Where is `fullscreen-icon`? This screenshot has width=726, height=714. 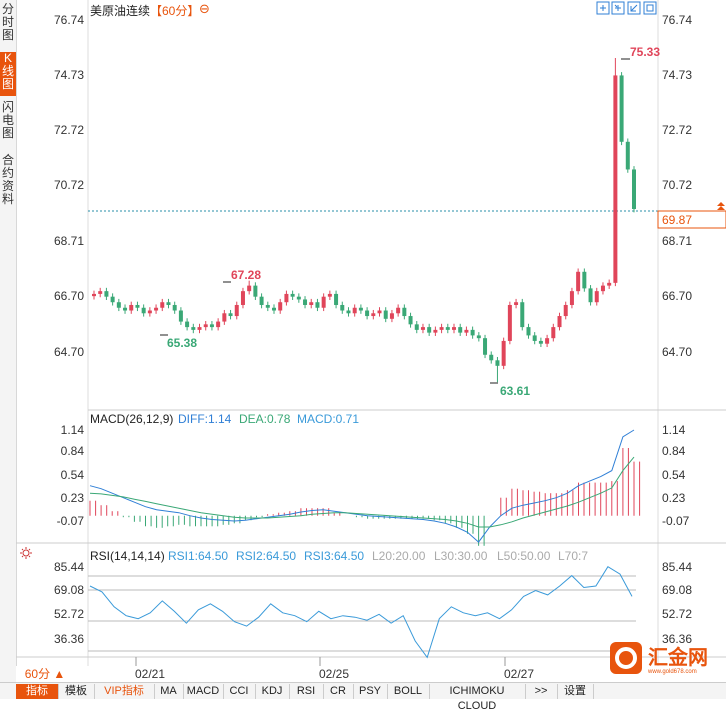
fullscreen-icon is located at coordinates (650, 8).